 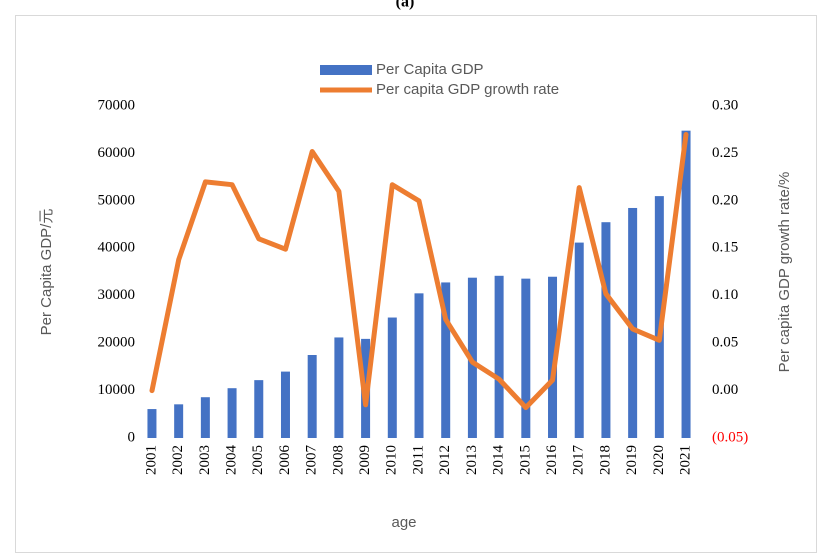 What do you see at coordinates (403, 522) in the screenshot?
I see `x-axis-title: age` at bounding box center [403, 522].